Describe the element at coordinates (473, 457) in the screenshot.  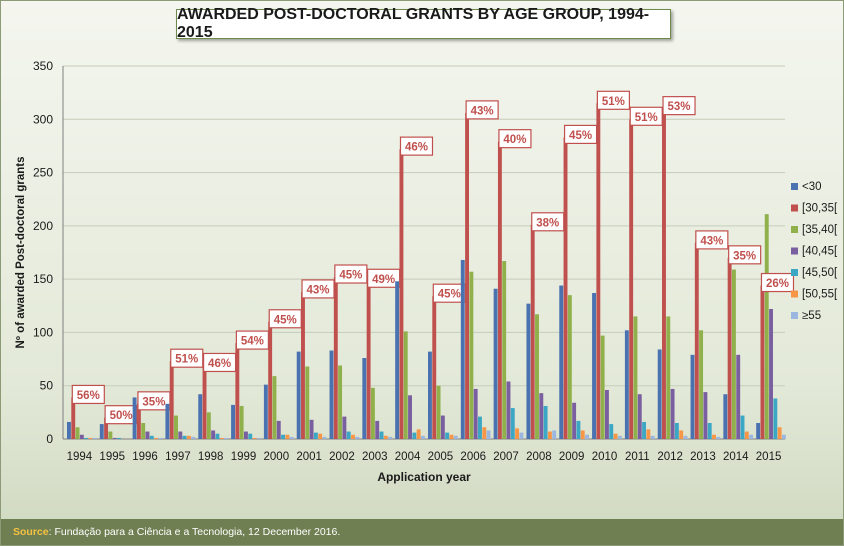
I see `x-tick-label: 2006` at that location.